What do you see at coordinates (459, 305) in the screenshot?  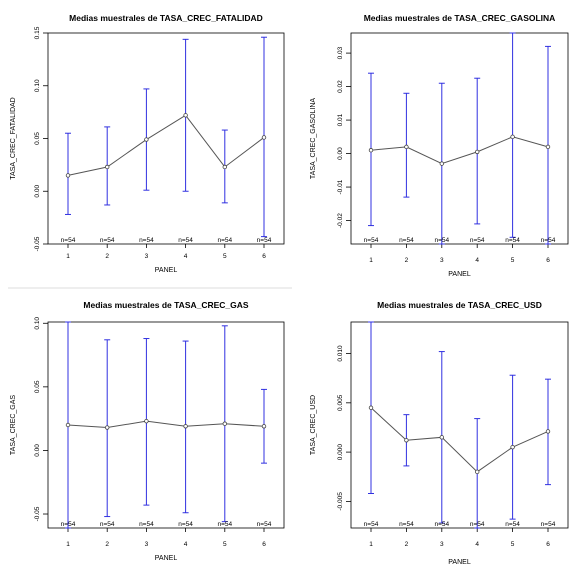 I see `chart-title: Medias muestrales de TASA_CREC_USD` at bounding box center [459, 305].